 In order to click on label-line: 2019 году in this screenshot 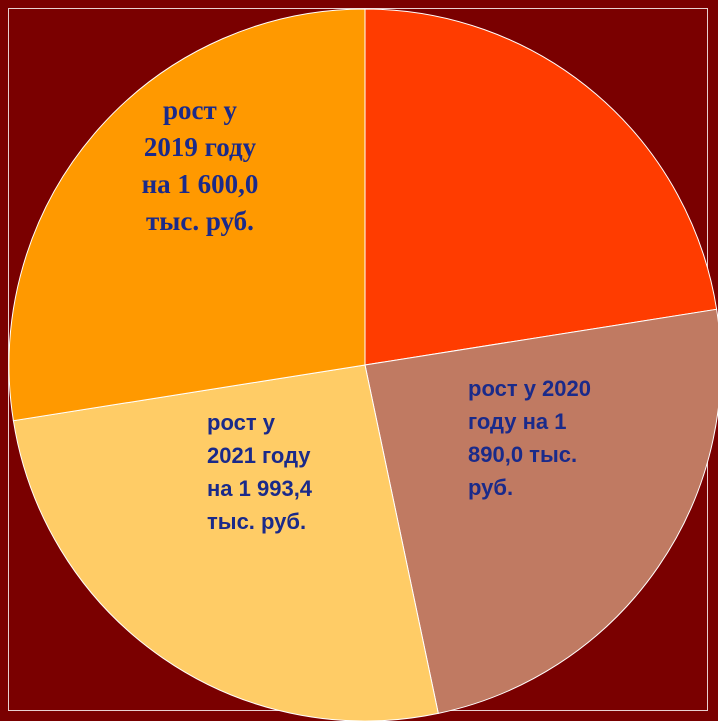, I will do `click(200, 147)`.